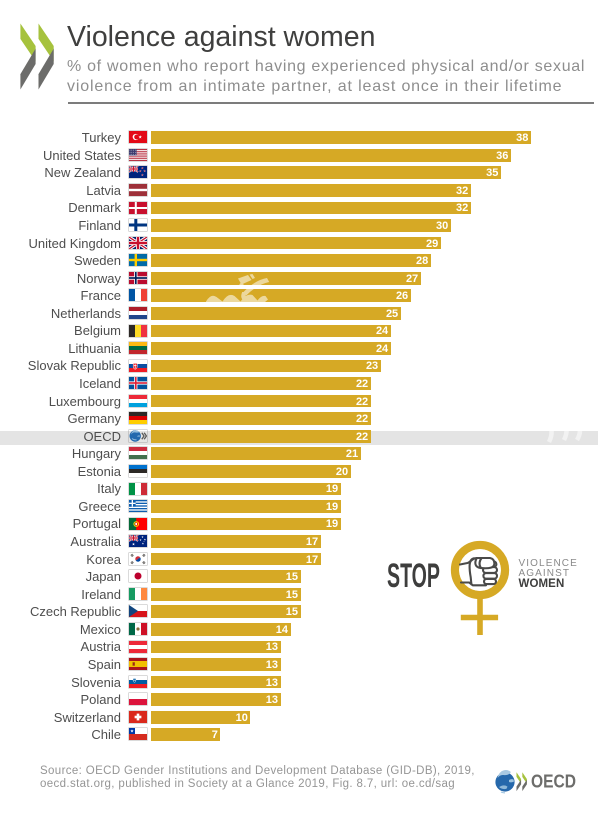 This screenshot has height=814, width=600. What do you see at coordinates (413, 576) in the screenshot?
I see `svg-text: STOP` at bounding box center [413, 576].